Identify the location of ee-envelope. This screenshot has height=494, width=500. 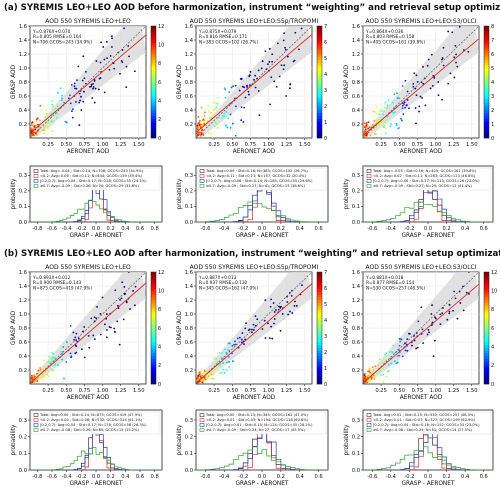
(421, 327).